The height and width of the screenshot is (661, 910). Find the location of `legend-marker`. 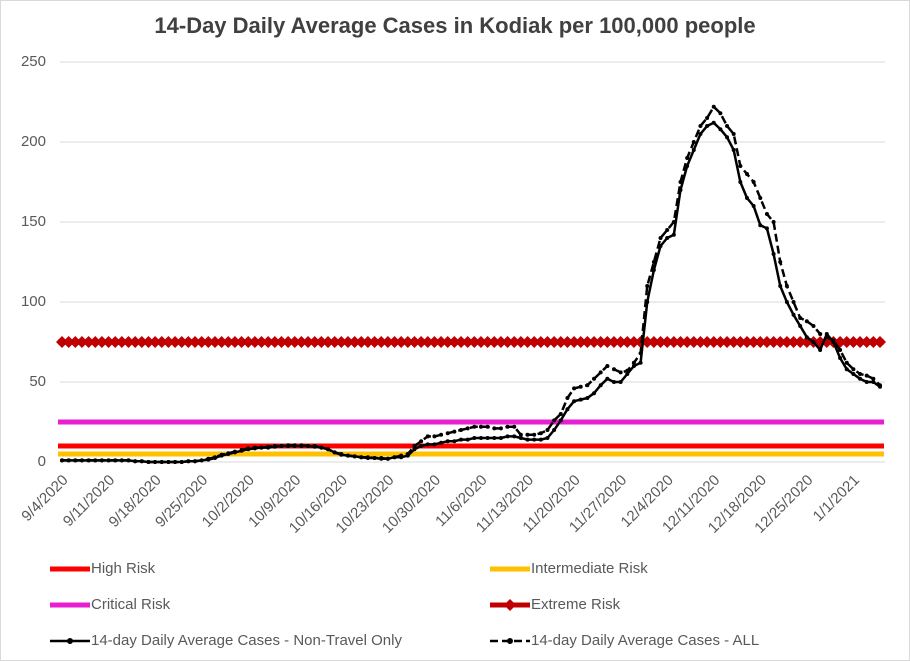

legend-marker is located at coordinates (510, 605).